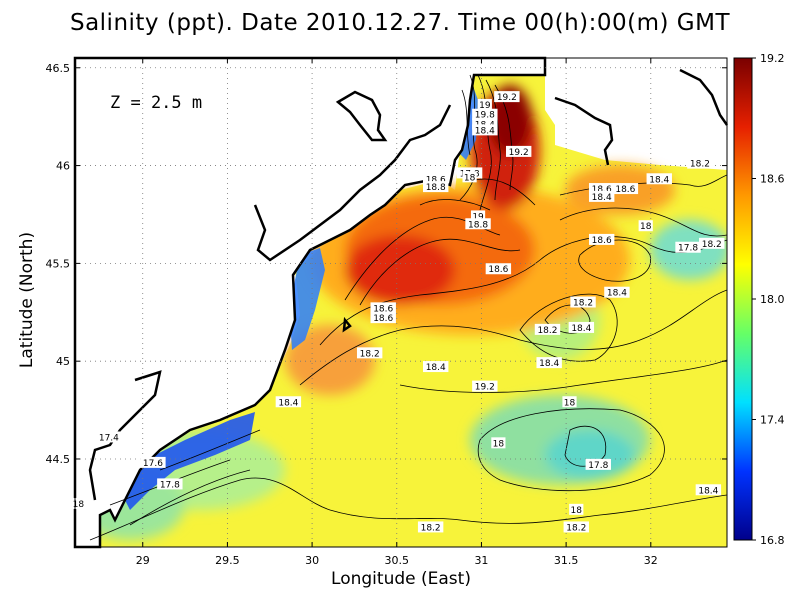 Image resolution: width=800 pixels, height=600 pixels. I want to click on contour-label: 17.6, so click(153, 464).